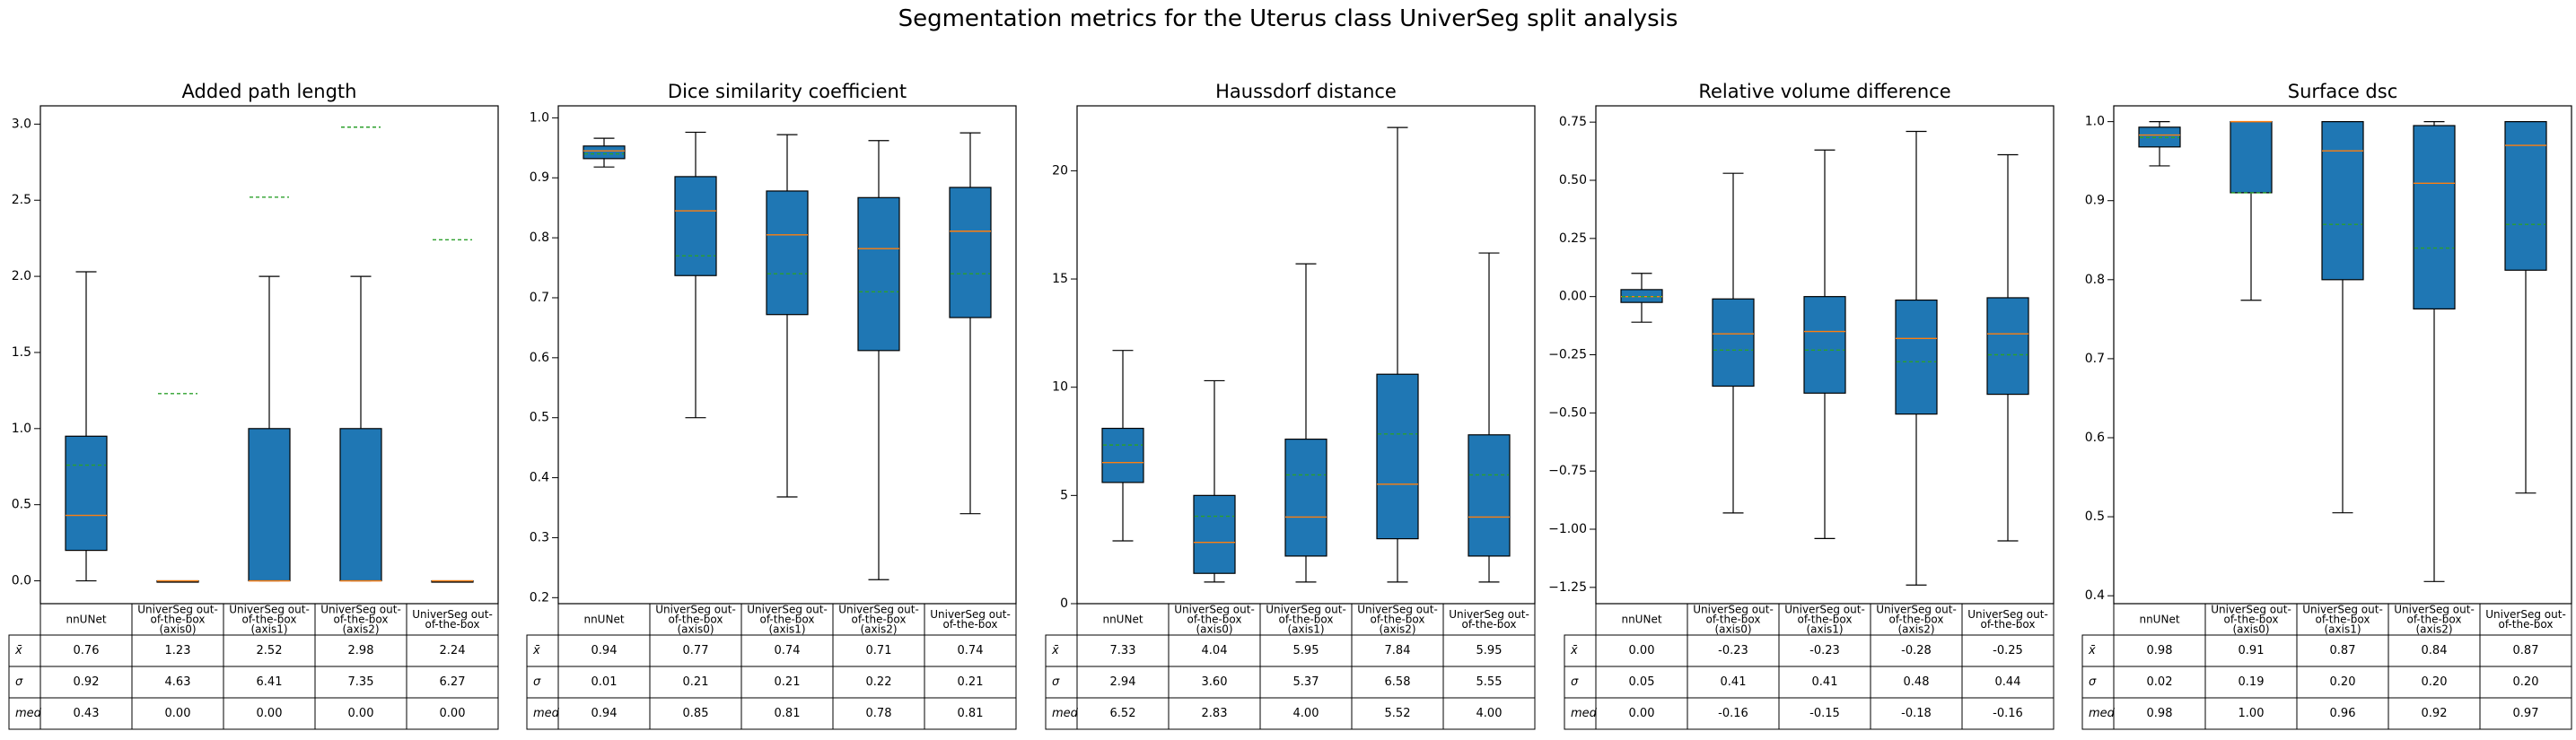 The image size is (2576, 740). I want to click on y-tick-label: 0.25, so click(1573, 238).